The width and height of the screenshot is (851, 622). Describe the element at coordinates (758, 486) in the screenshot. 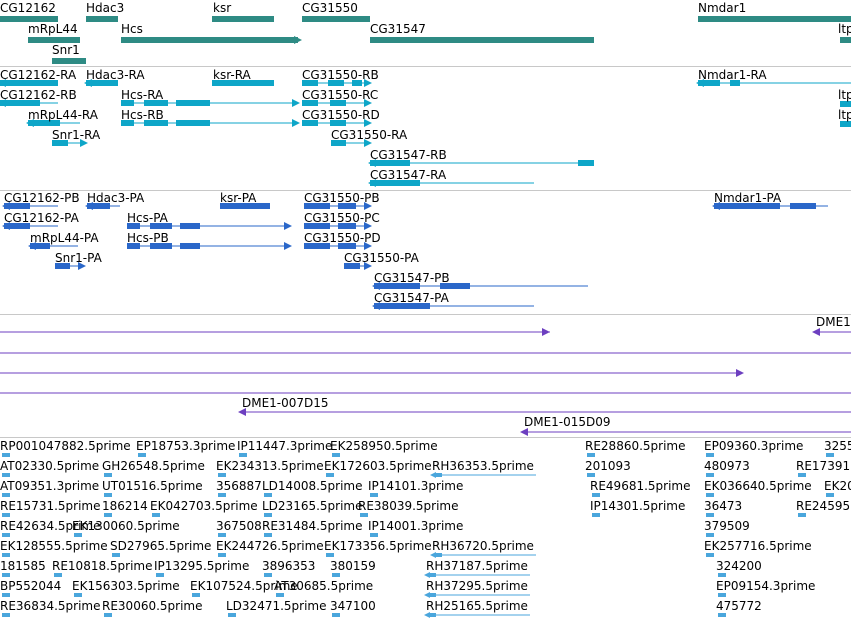

I see `est-ek036640-5prime-label: EK036640.5prime` at that location.